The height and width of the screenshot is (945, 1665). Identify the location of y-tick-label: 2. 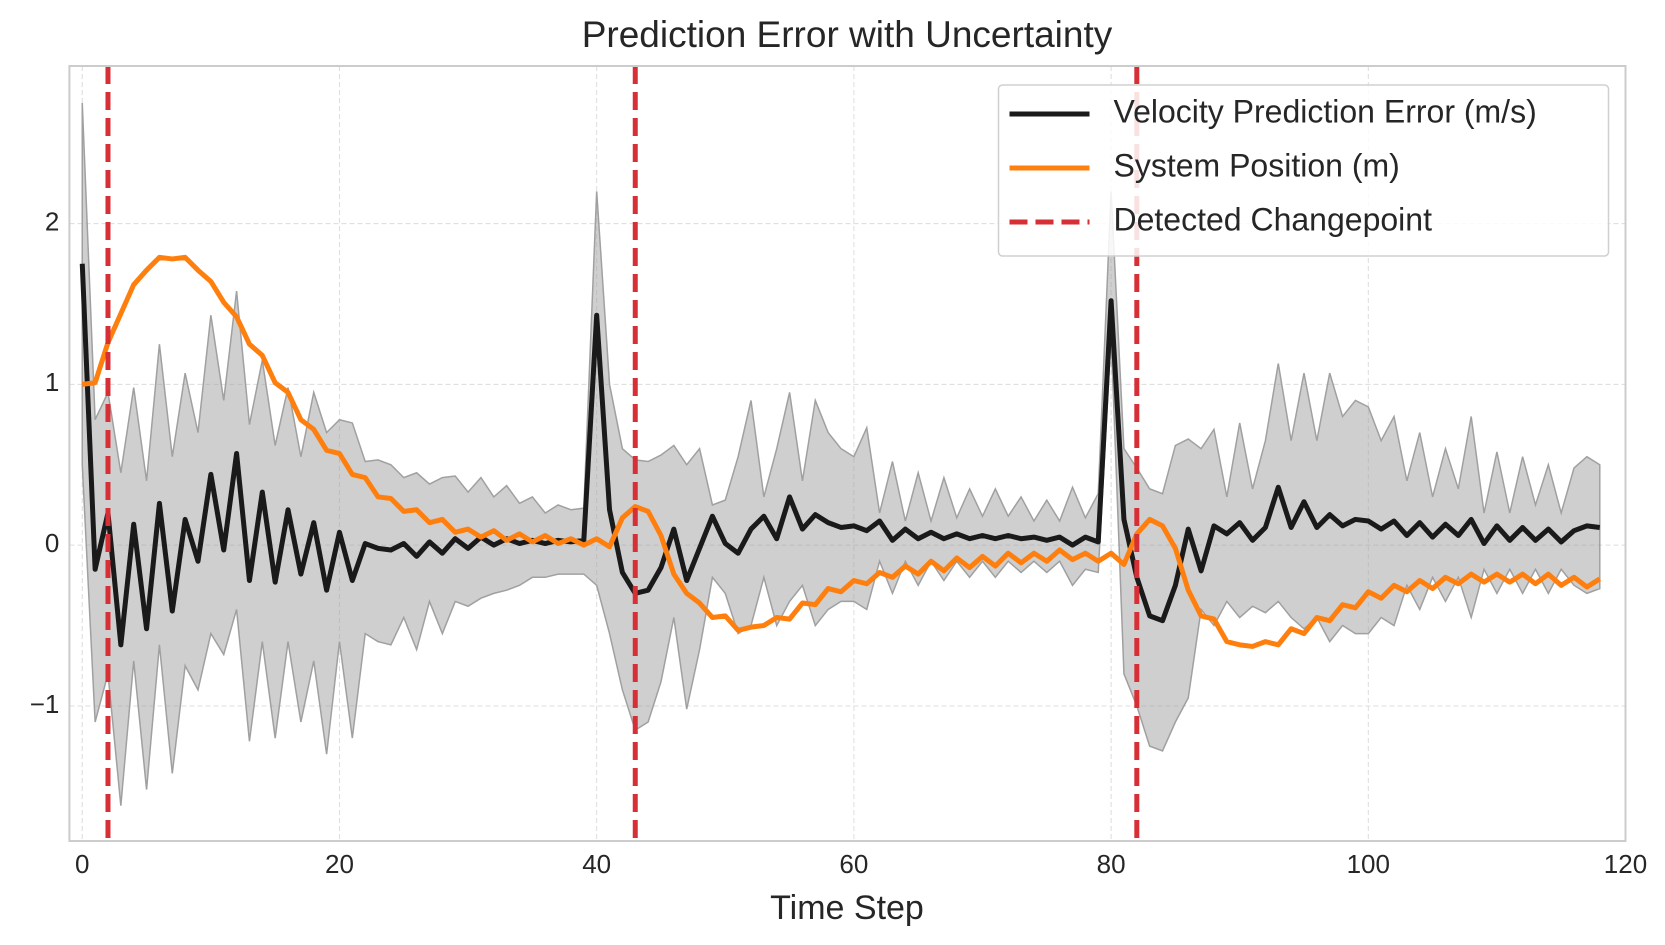
(52, 221).